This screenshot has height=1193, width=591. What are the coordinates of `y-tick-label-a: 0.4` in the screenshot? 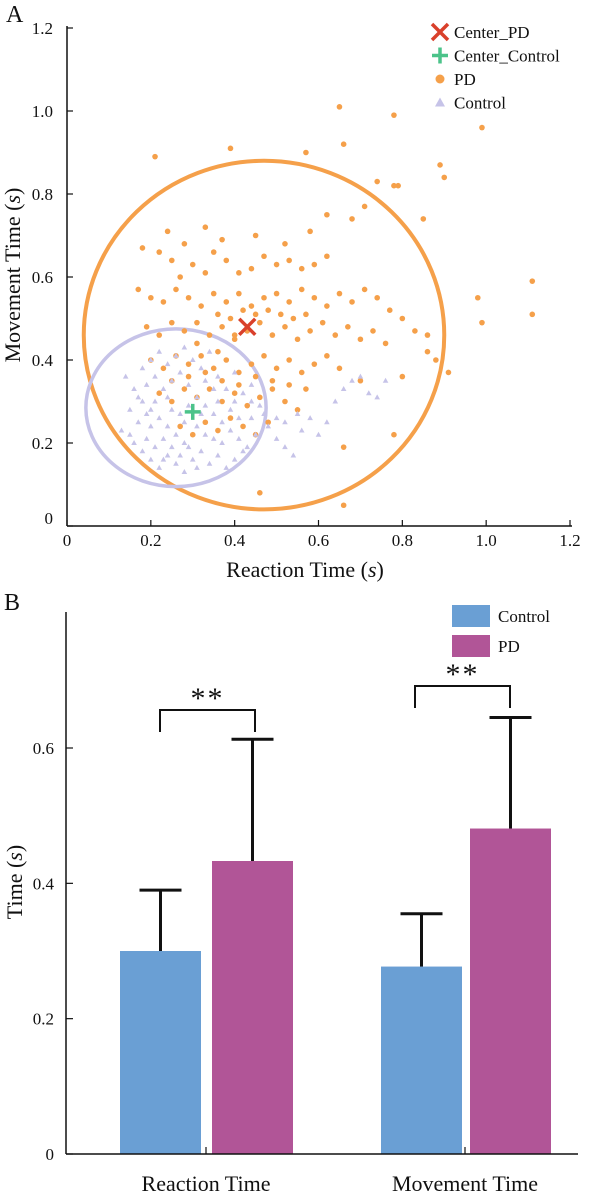 It's located at (43, 360).